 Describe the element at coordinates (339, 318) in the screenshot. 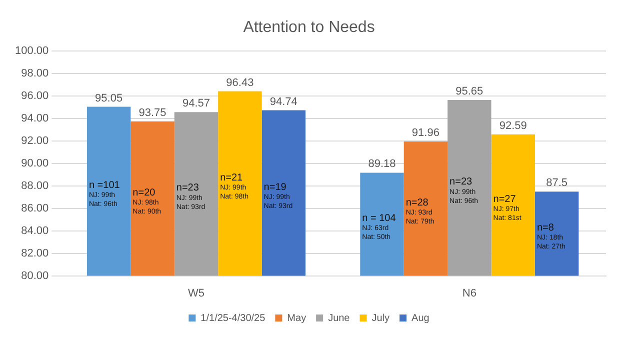

I see `legend-label: June` at that location.